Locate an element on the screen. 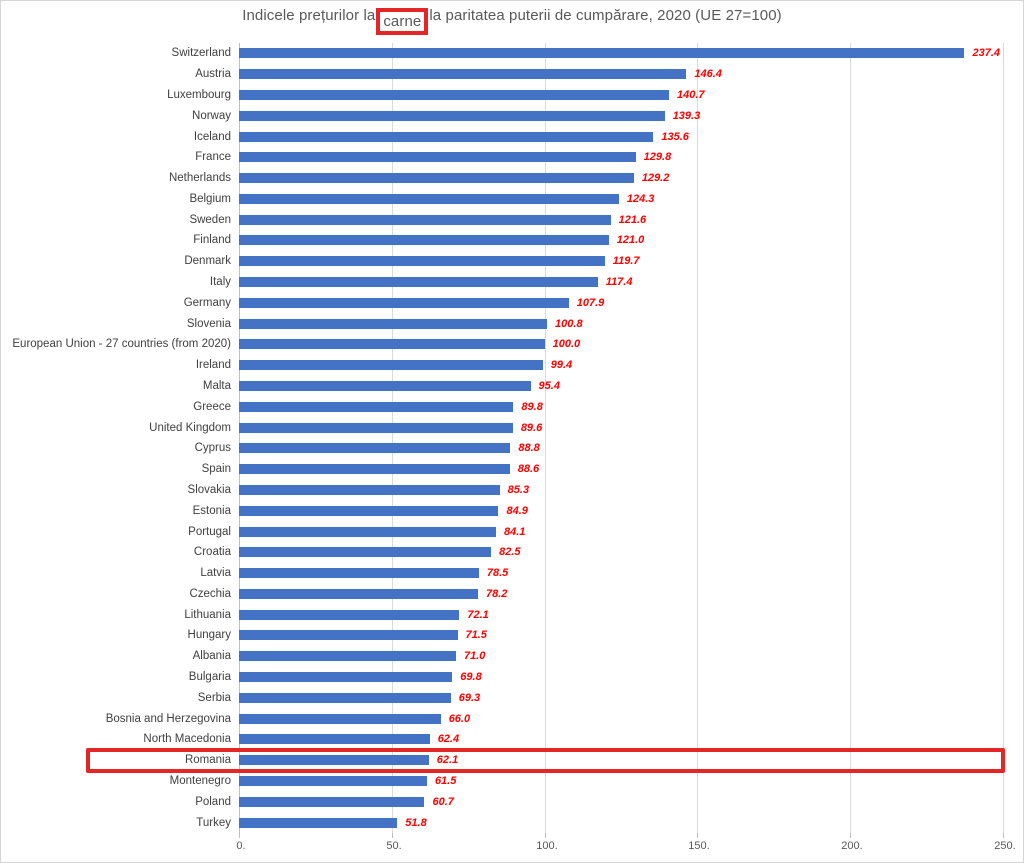 This screenshot has width=1024, height=863. category-label: Netherlands is located at coordinates (199, 178).